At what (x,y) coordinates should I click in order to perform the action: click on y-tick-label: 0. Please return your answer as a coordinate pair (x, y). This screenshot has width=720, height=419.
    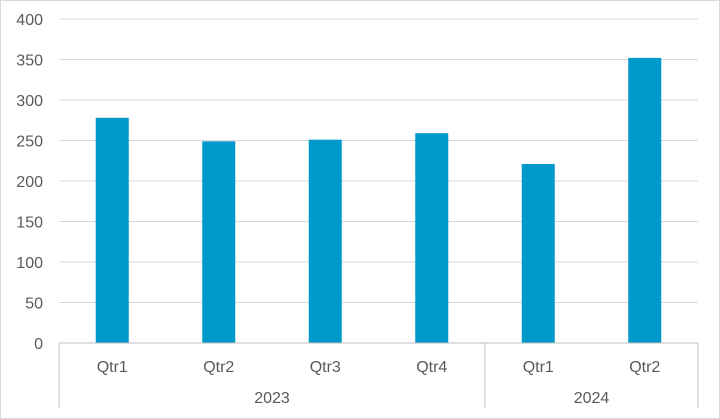
    Looking at the image, I should click on (38, 344).